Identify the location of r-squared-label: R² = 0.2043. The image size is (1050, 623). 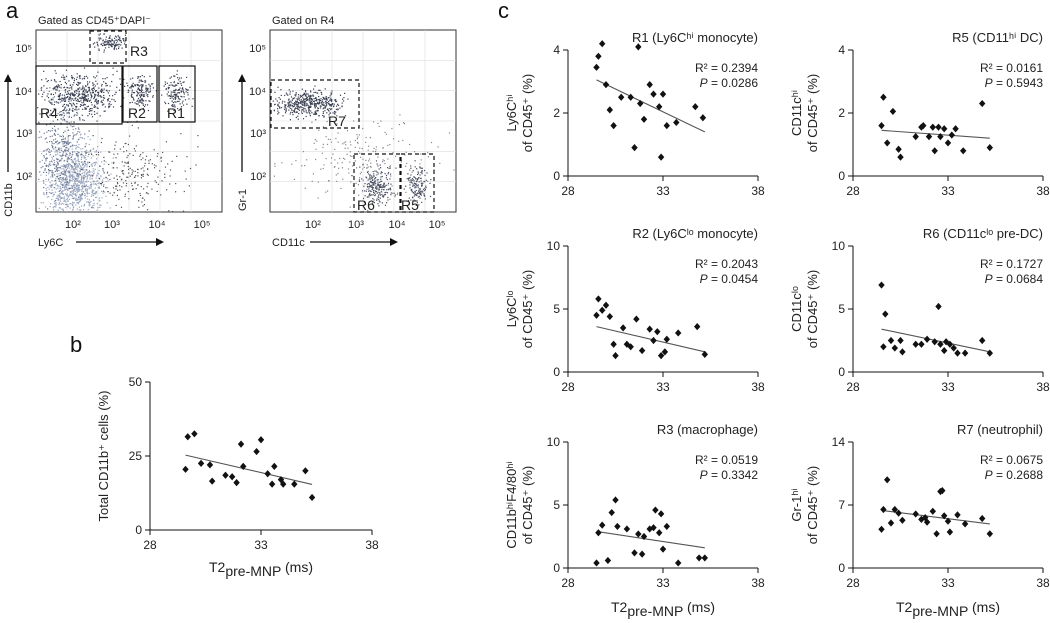
(726, 264).